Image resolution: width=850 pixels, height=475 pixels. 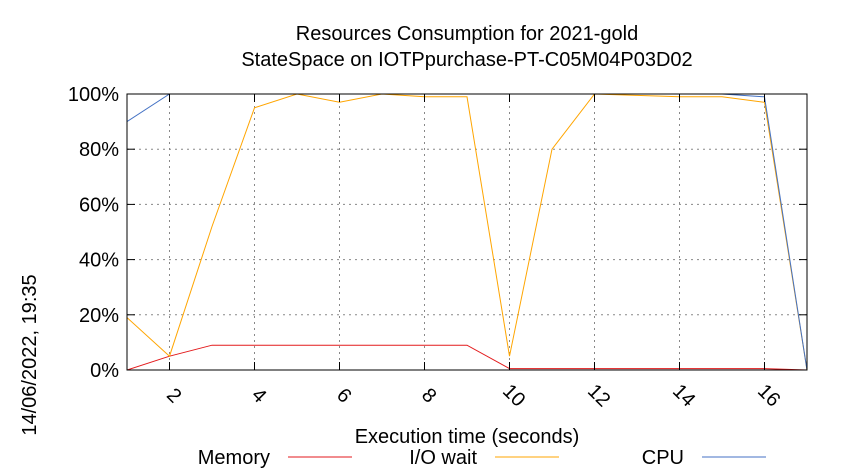 What do you see at coordinates (234, 458) in the screenshot?
I see `legend-label-memory: Memory` at bounding box center [234, 458].